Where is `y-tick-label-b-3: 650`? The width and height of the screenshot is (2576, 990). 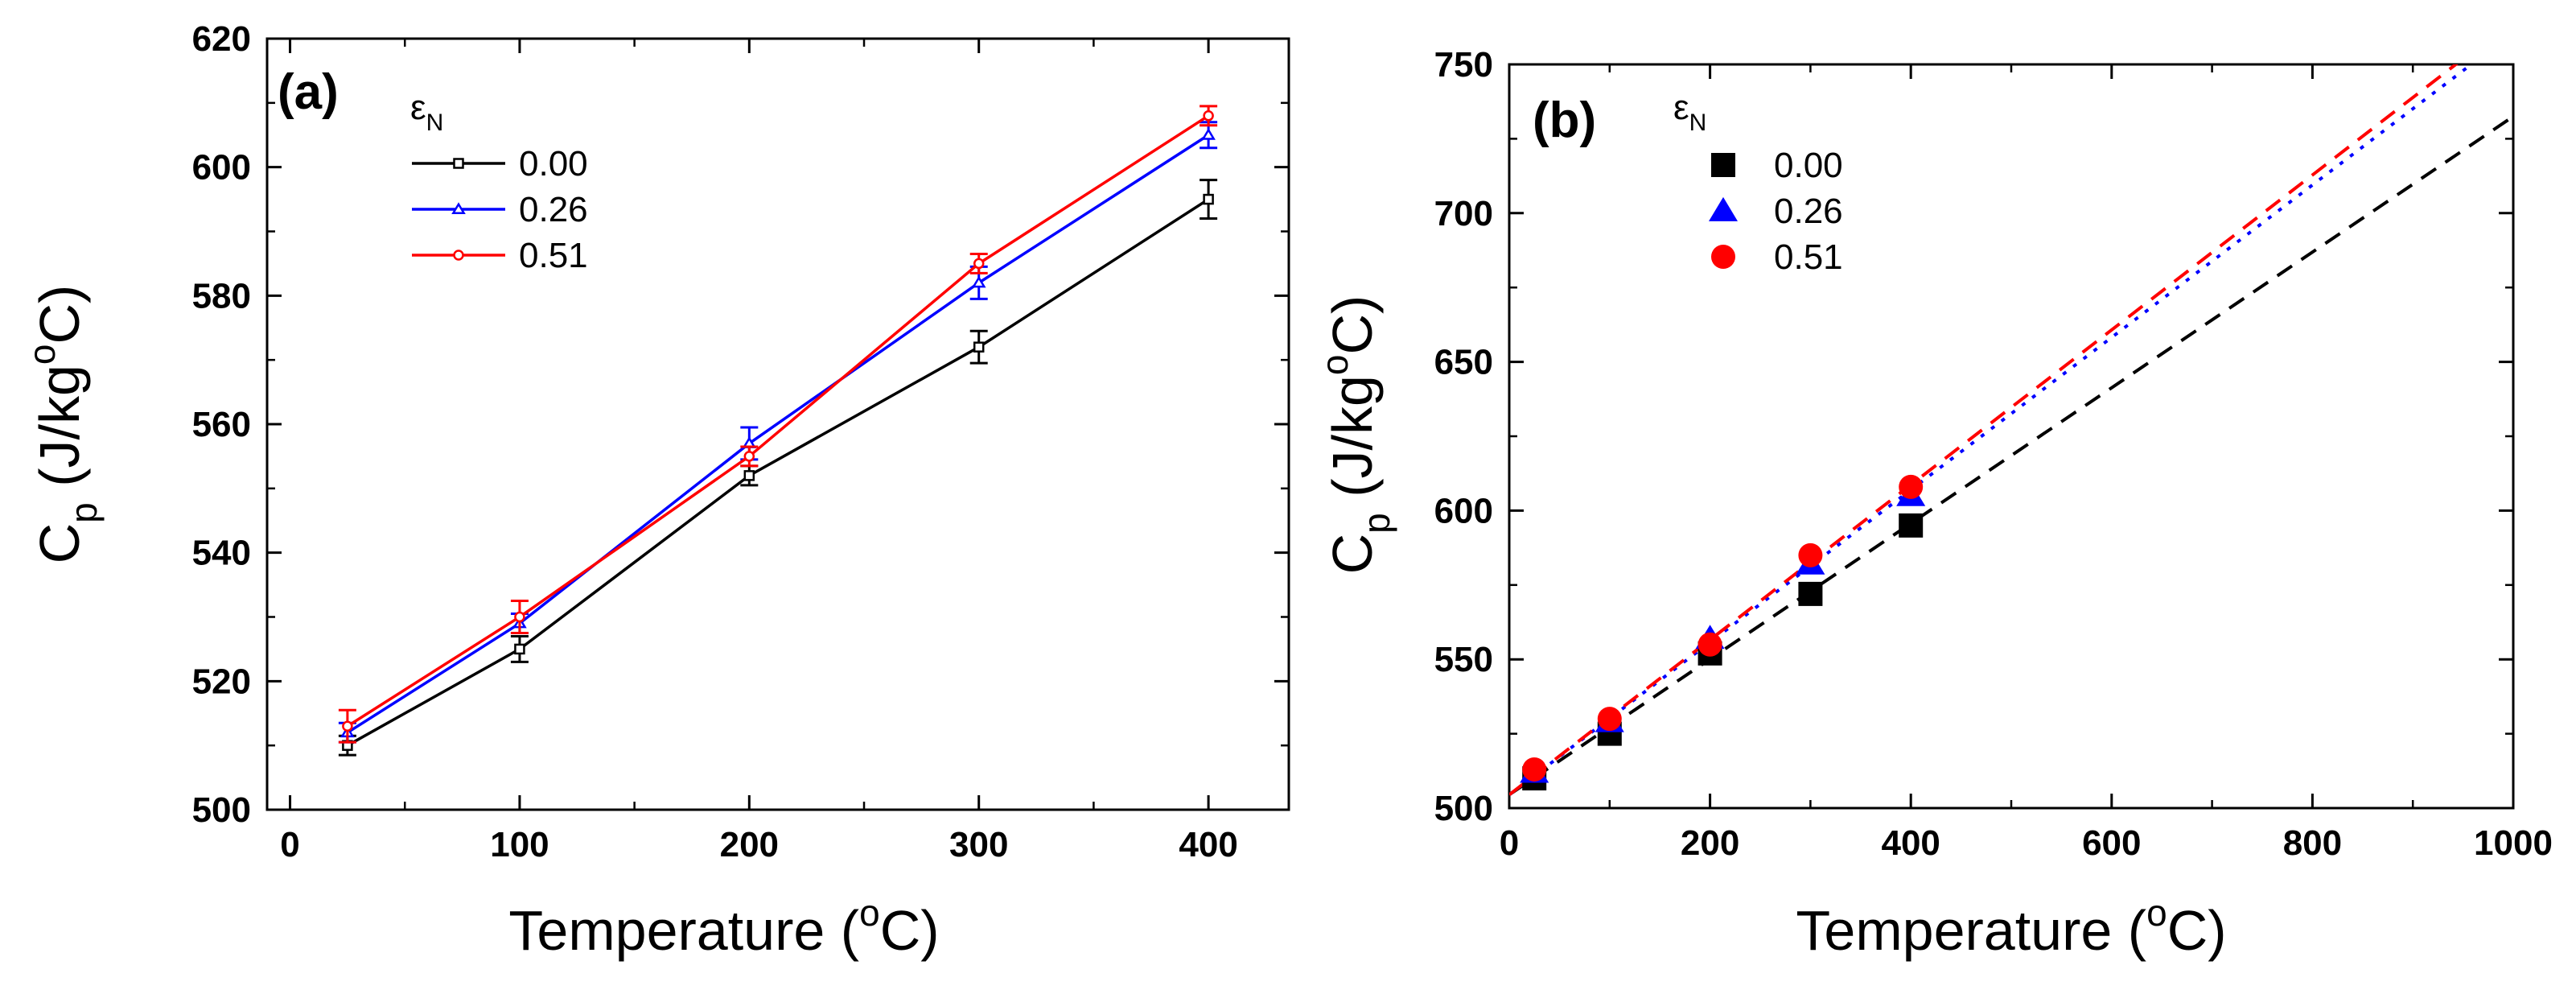
y-tick-label-b-3: 650 is located at coordinates (1463, 362).